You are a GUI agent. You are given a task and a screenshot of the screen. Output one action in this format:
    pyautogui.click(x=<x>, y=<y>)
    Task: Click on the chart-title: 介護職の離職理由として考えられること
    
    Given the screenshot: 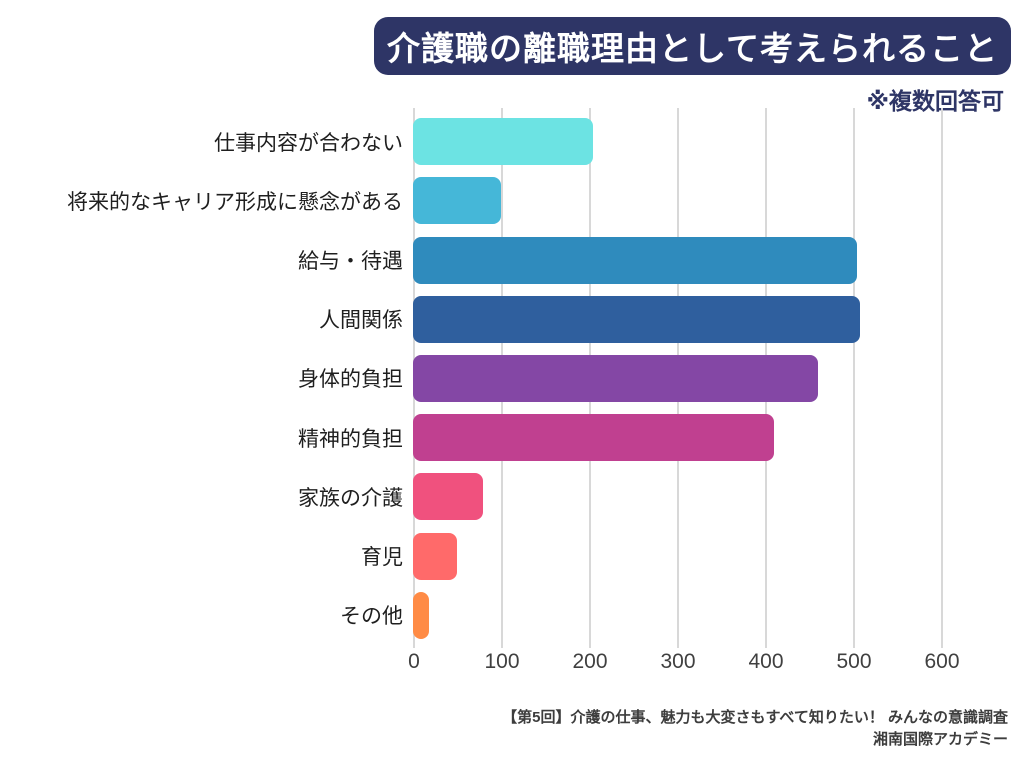 What is the action you would take?
    pyautogui.click(x=692, y=48)
    